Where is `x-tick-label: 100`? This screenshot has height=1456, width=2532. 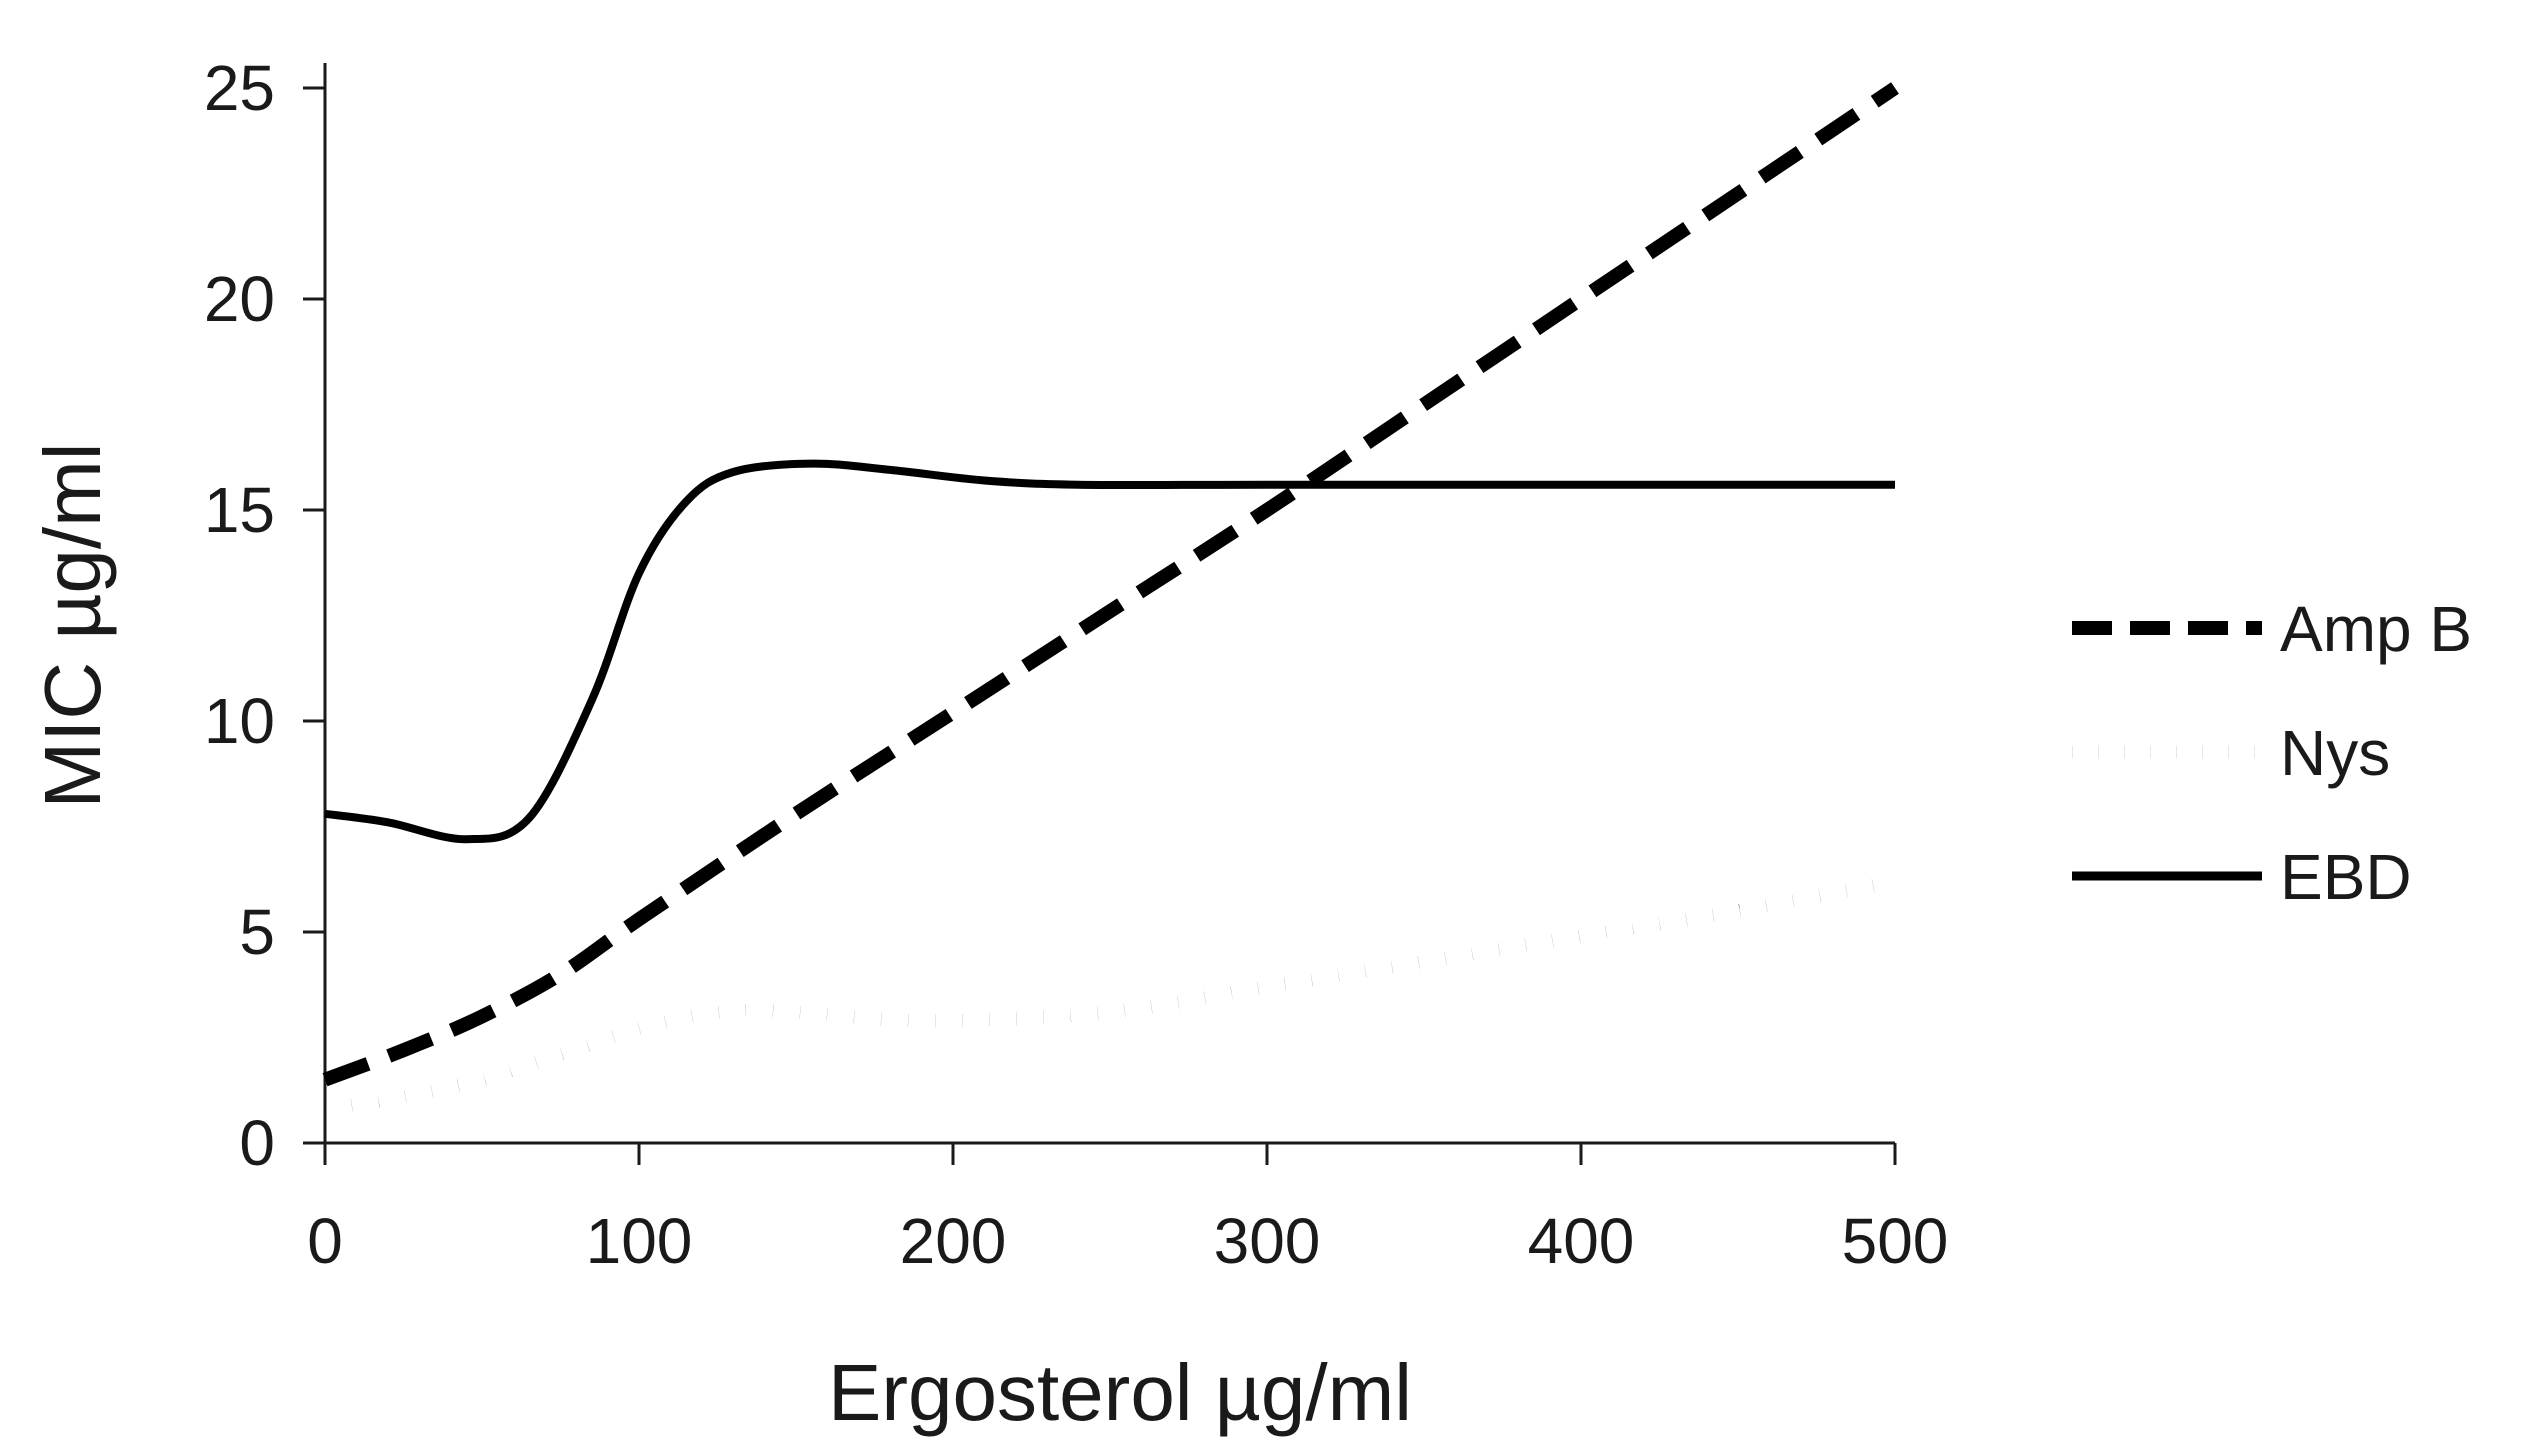
x-tick-label: 100 is located at coordinates (639, 1241).